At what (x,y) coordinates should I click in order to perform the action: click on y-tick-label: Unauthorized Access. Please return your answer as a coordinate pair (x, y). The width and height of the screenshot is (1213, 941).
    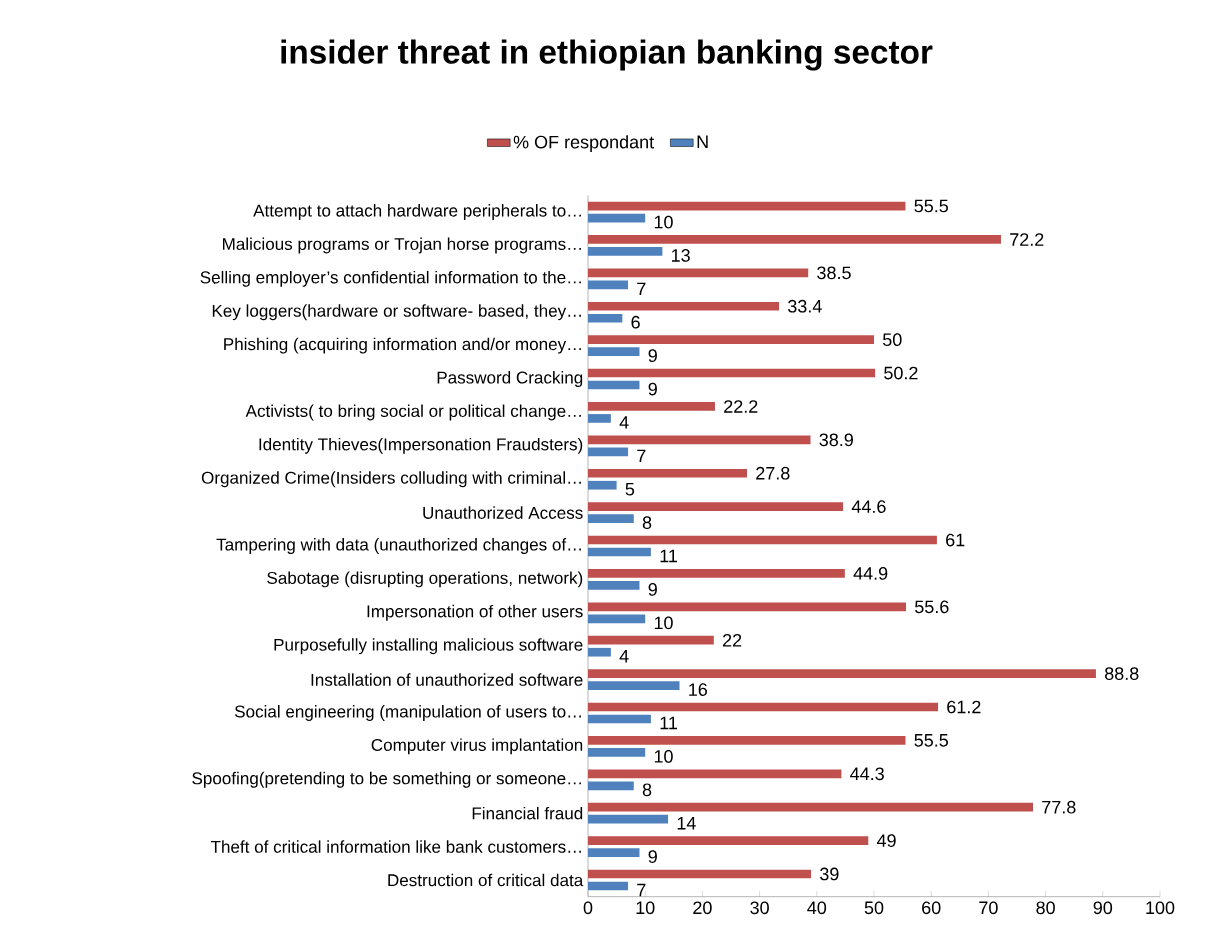
    Looking at the image, I should click on (503, 512).